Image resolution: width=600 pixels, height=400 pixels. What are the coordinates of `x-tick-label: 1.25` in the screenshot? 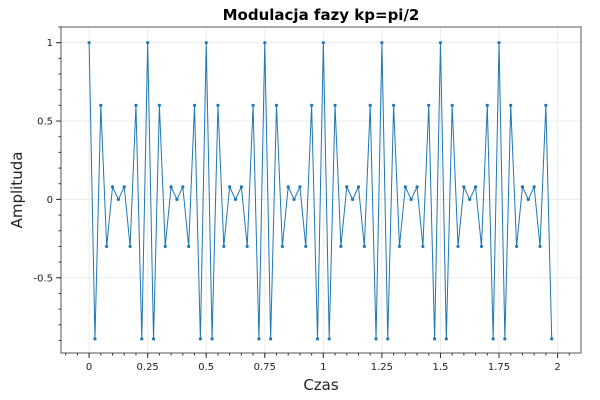 It's located at (382, 367).